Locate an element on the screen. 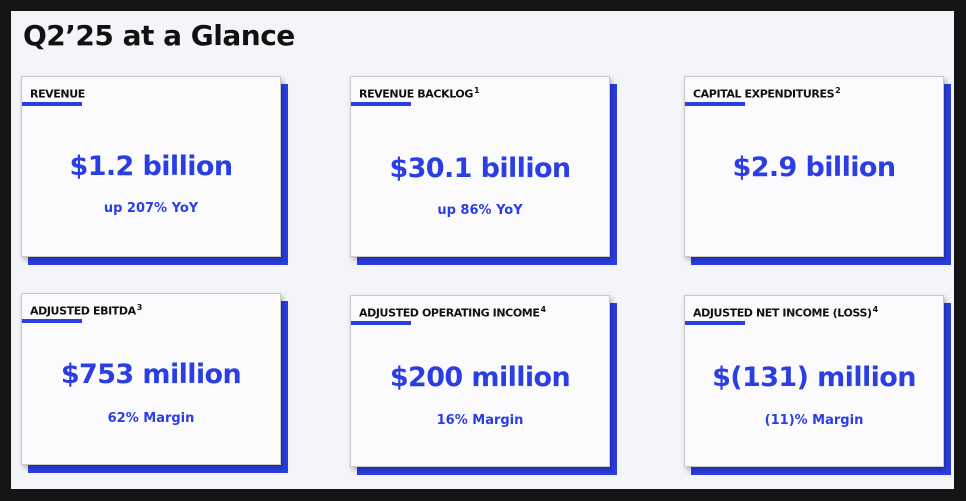 Image resolution: width=966 pixels, height=501 pixels. capital-expenditures-card: CAPITAL EXPENDITURES2 $2.9 billion is located at coordinates (817, 170).